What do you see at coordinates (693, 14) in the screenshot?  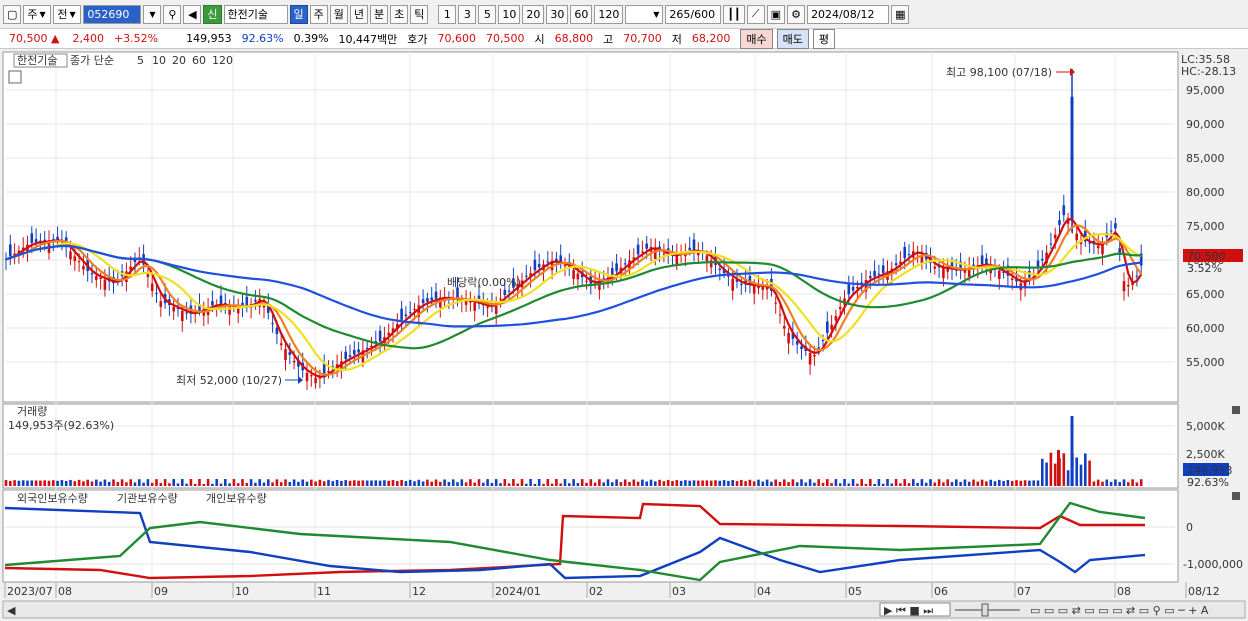 I see `count-input: 265/600` at bounding box center [693, 14].